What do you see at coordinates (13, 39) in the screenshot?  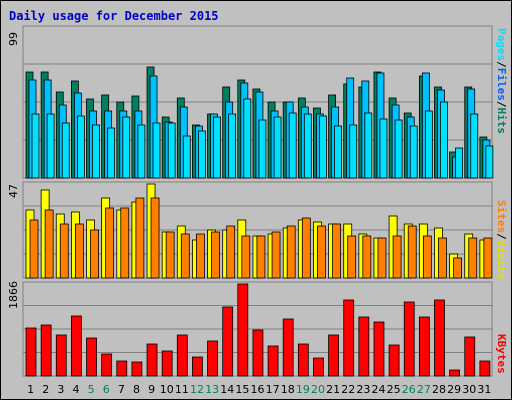 I see `hits-panel-ymax-label: 99` at bounding box center [13, 39].